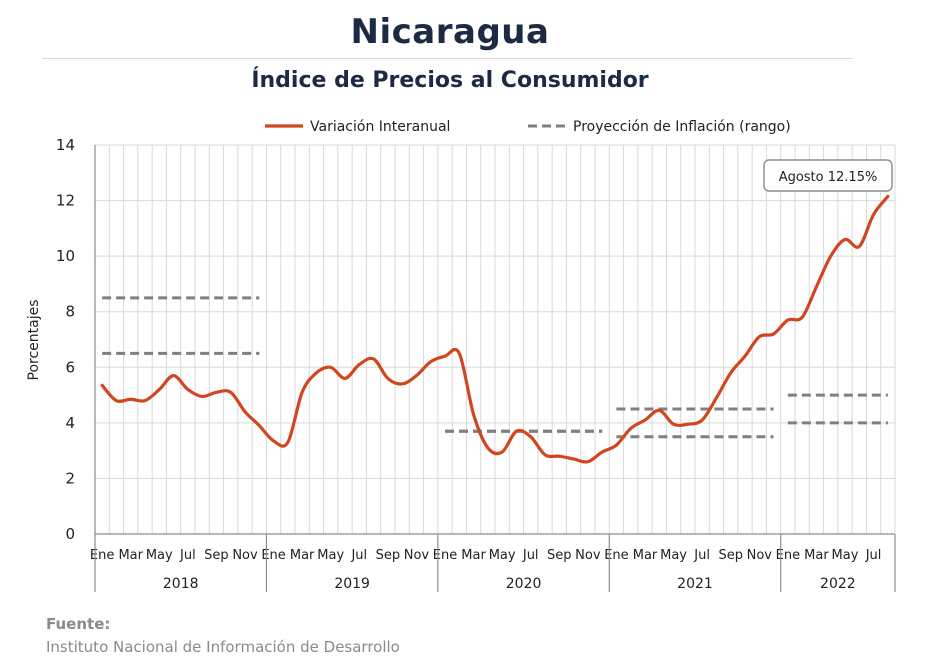 Image resolution: width=947 pixels, height=663 pixels. Describe the element at coordinates (70, 423) in the screenshot. I see `y-tick-label: 4` at that location.